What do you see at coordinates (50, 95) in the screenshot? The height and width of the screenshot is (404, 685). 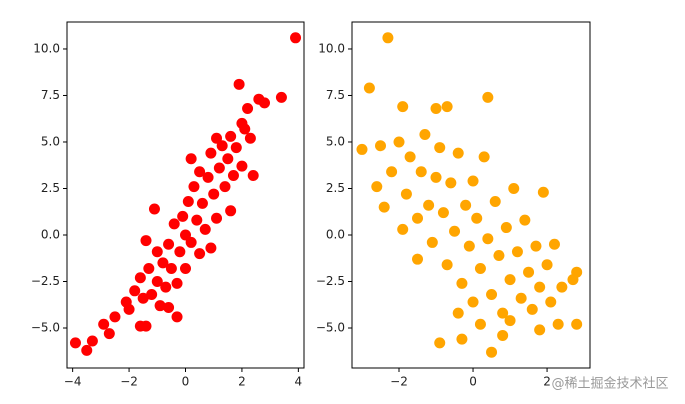 I see `y-tick-label: 7.5` at bounding box center [50, 95].